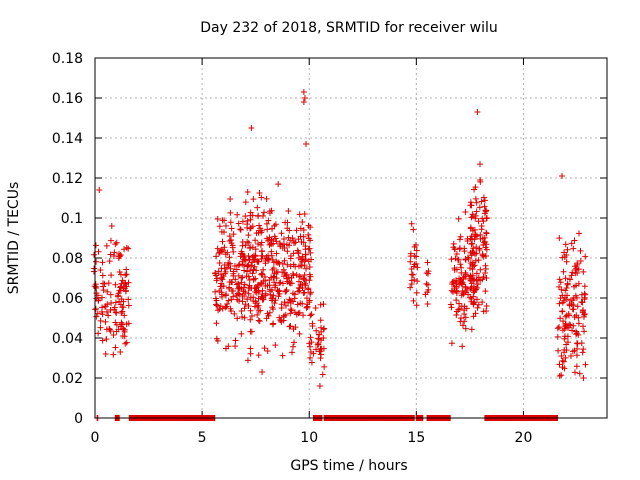 This screenshot has width=640, height=480. What do you see at coordinates (67, 99) in the screenshot?
I see `y-tick-label: 0.16` at bounding box center [67, 99].